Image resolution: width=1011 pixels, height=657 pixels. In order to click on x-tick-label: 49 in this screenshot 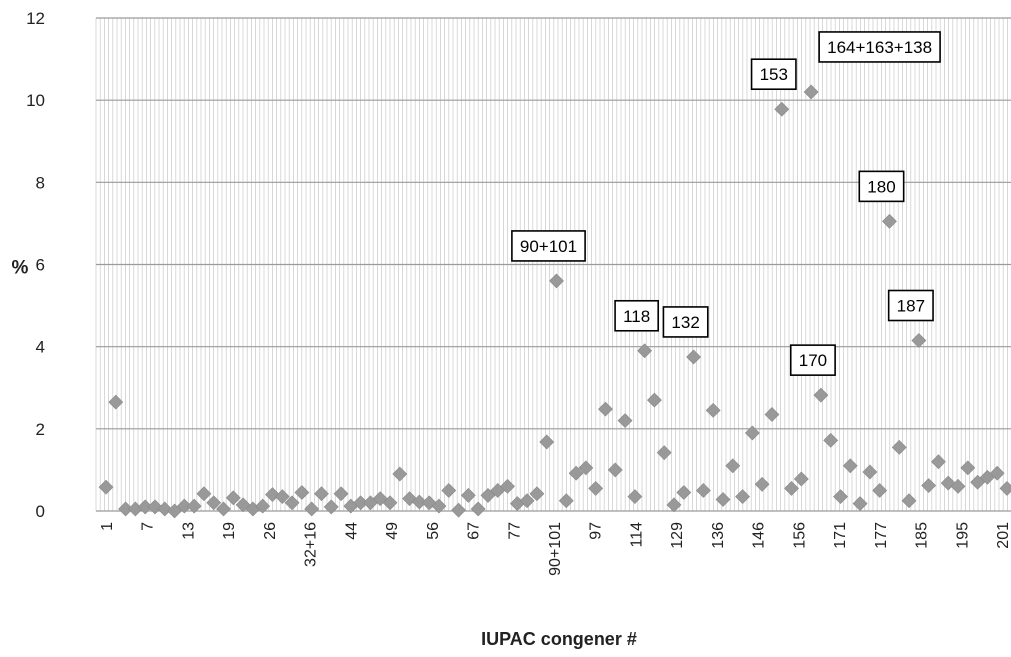, I will do `click(392, 531)`.